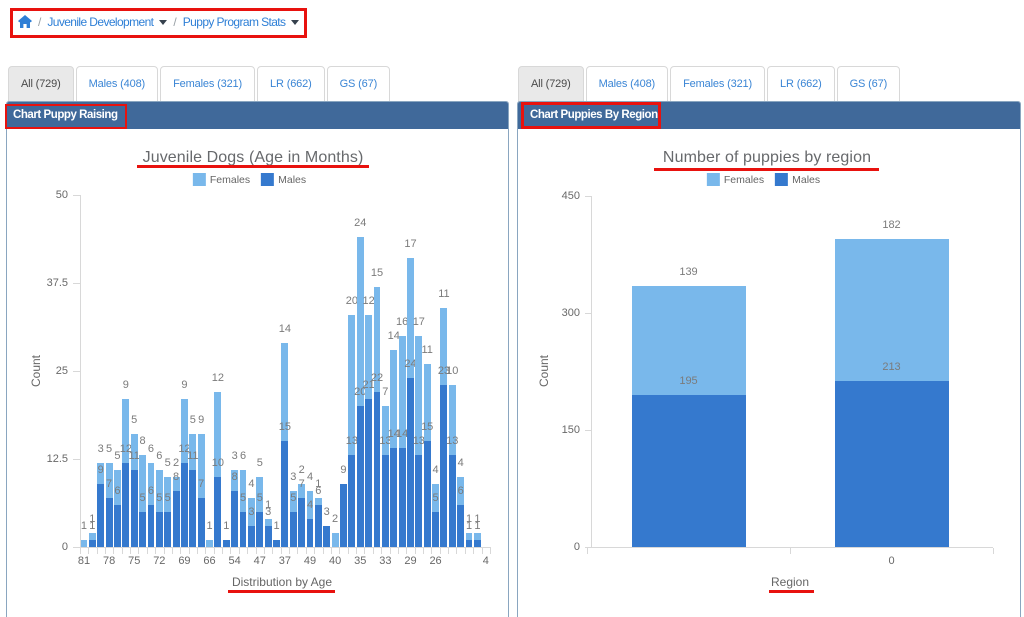 The image size is (1024, 617). I want to click on x-tick-label: 35, so click(360, 561).